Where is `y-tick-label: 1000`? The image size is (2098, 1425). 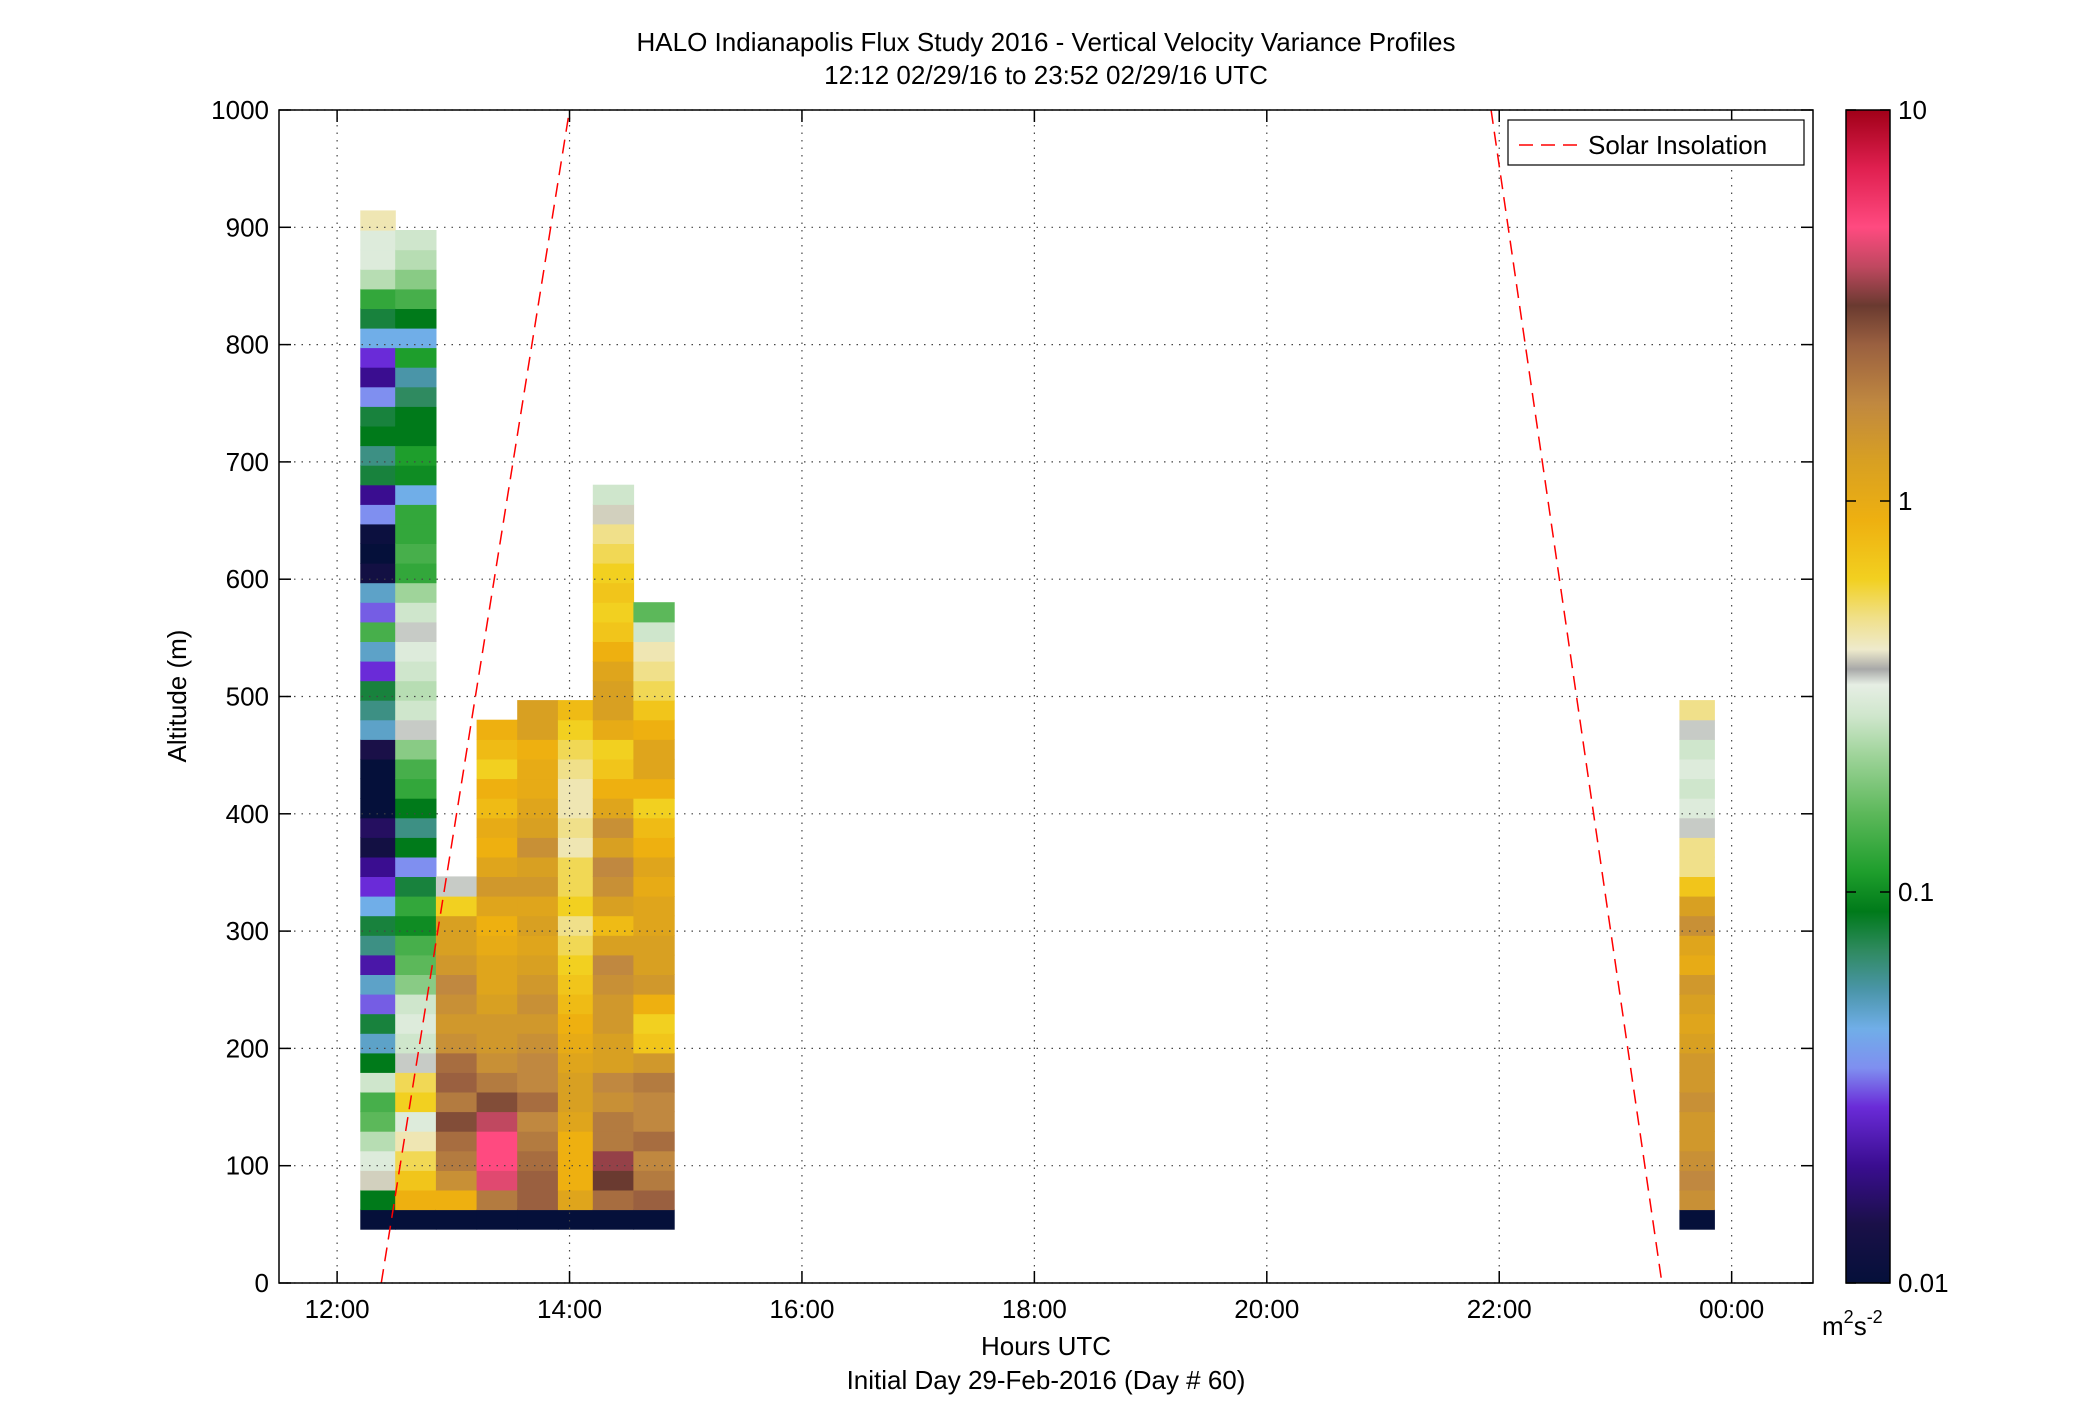
y-tick-label: 1000 is located at coordinates (240, 110).